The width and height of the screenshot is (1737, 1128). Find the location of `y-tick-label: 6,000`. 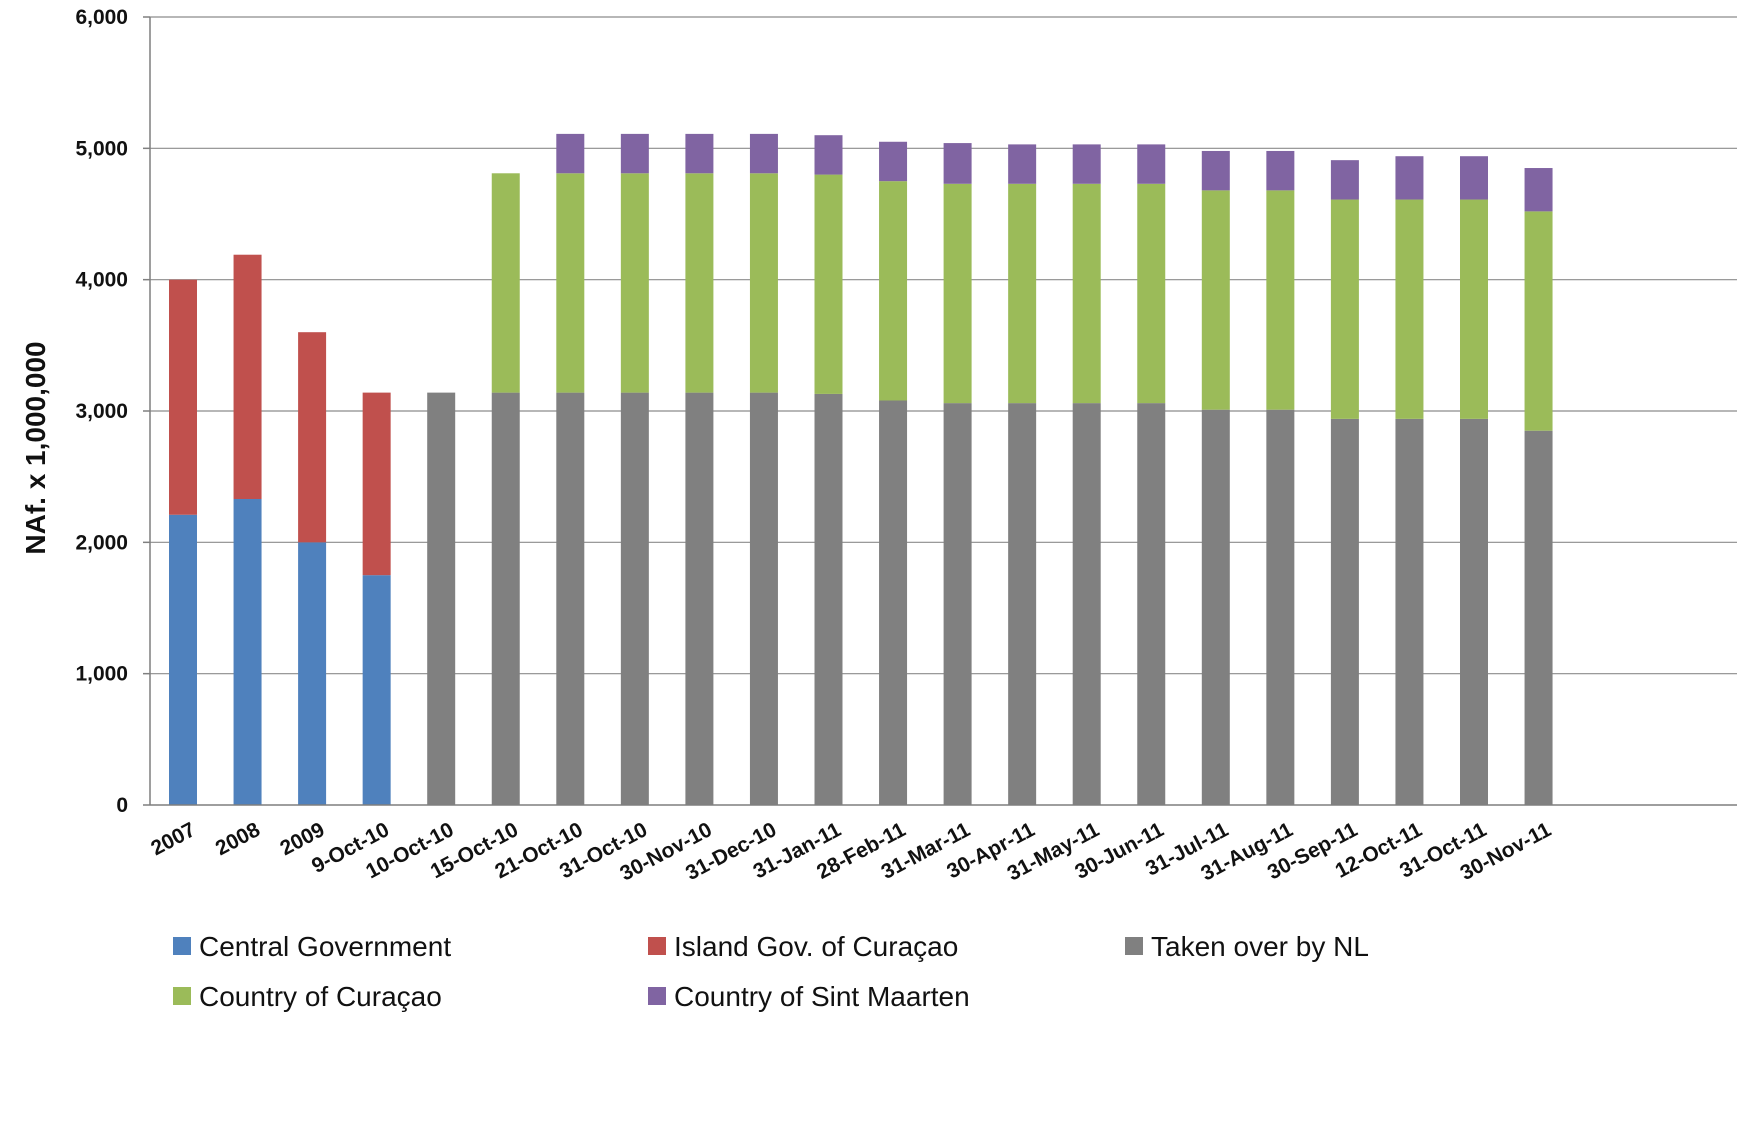

y-tick-label: 6,000 is located at coordinates (101, 17).